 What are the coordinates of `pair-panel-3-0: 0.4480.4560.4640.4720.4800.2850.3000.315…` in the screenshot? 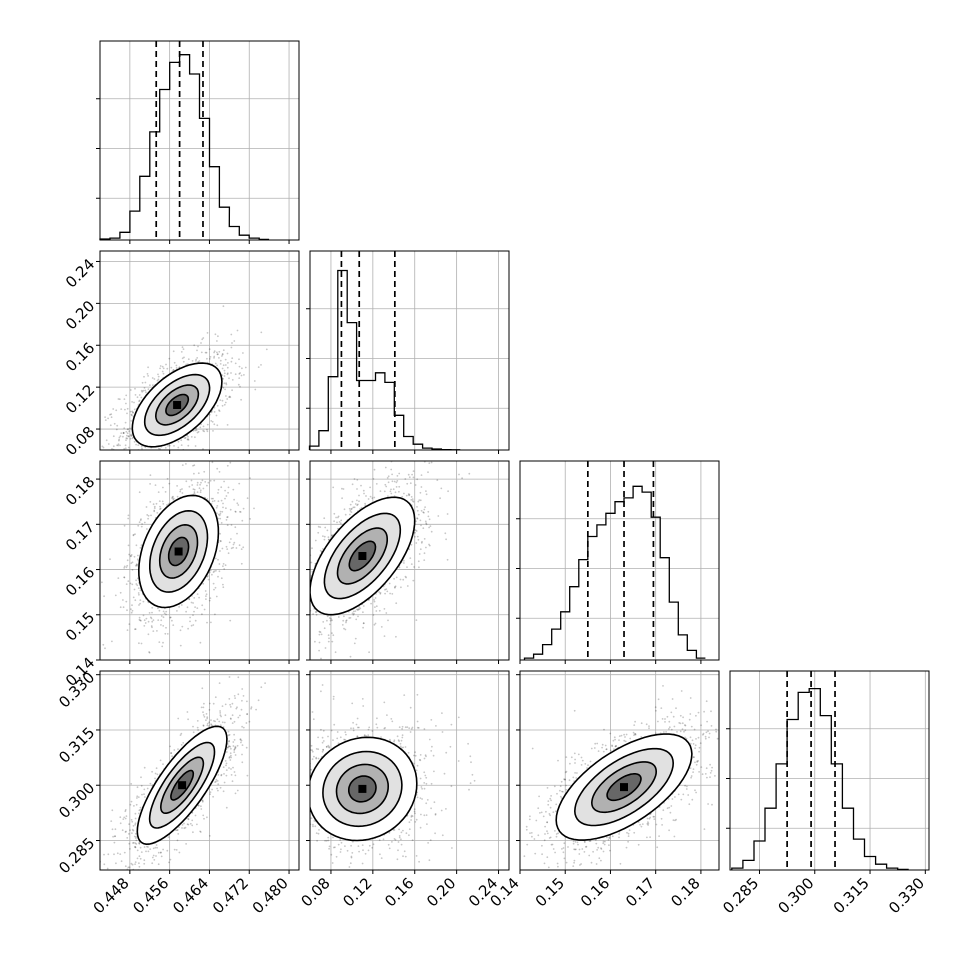 It's located at (177, 792).